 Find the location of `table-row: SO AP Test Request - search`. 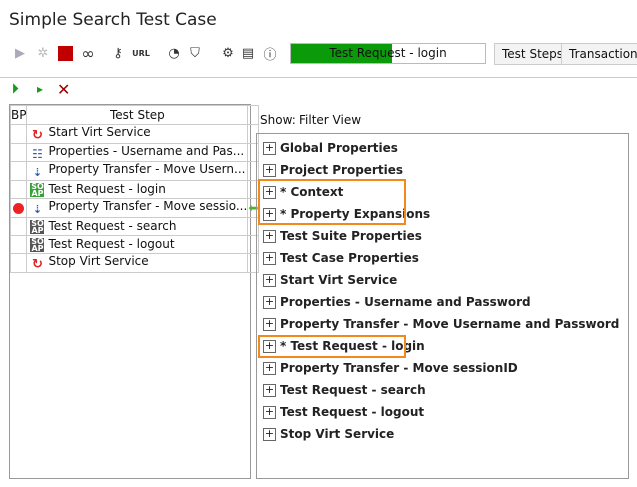

table-row: SO AP Test Request - search is located at coordinates (134, 226).